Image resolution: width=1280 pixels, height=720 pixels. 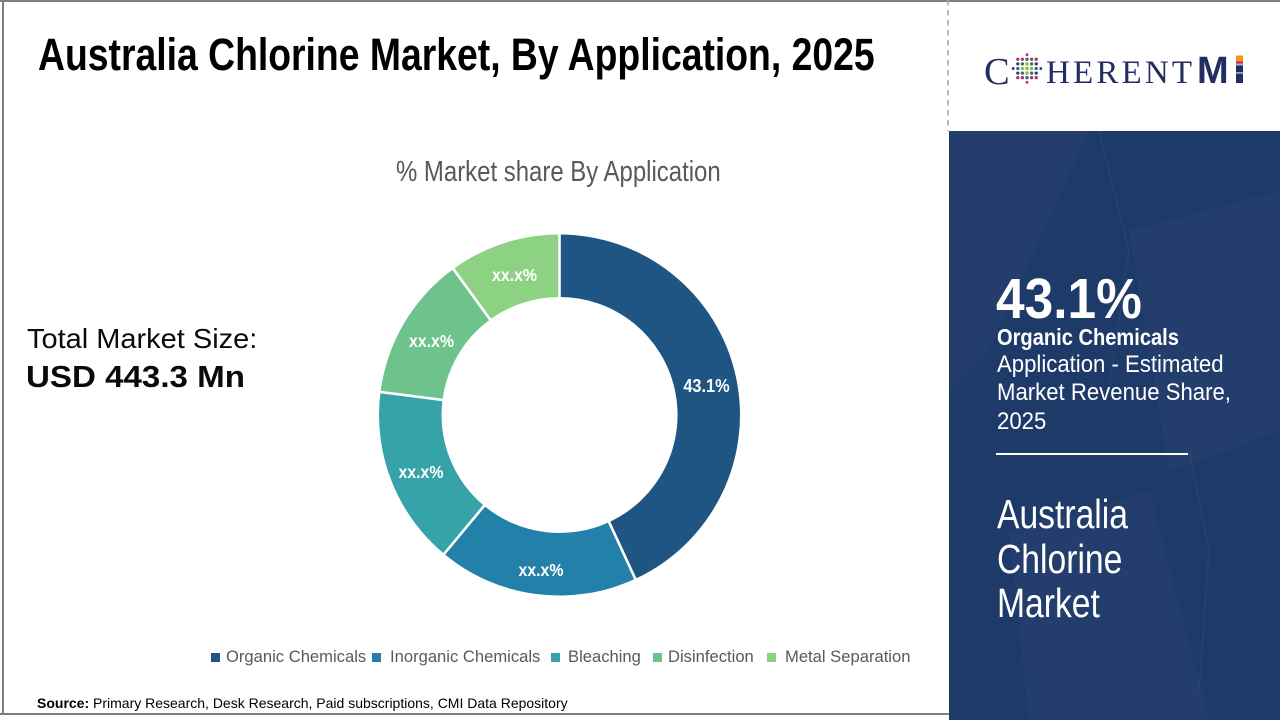 I want to click on svg-text: 43.1%, so click(x=706, y=385).